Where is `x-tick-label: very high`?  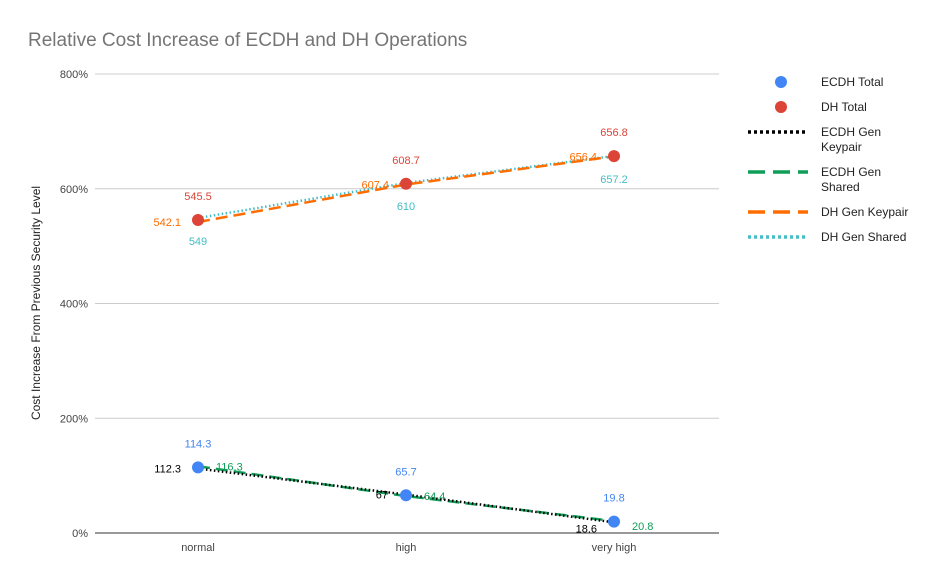
x-tick-label: very high is located at coordinates (614, 548).